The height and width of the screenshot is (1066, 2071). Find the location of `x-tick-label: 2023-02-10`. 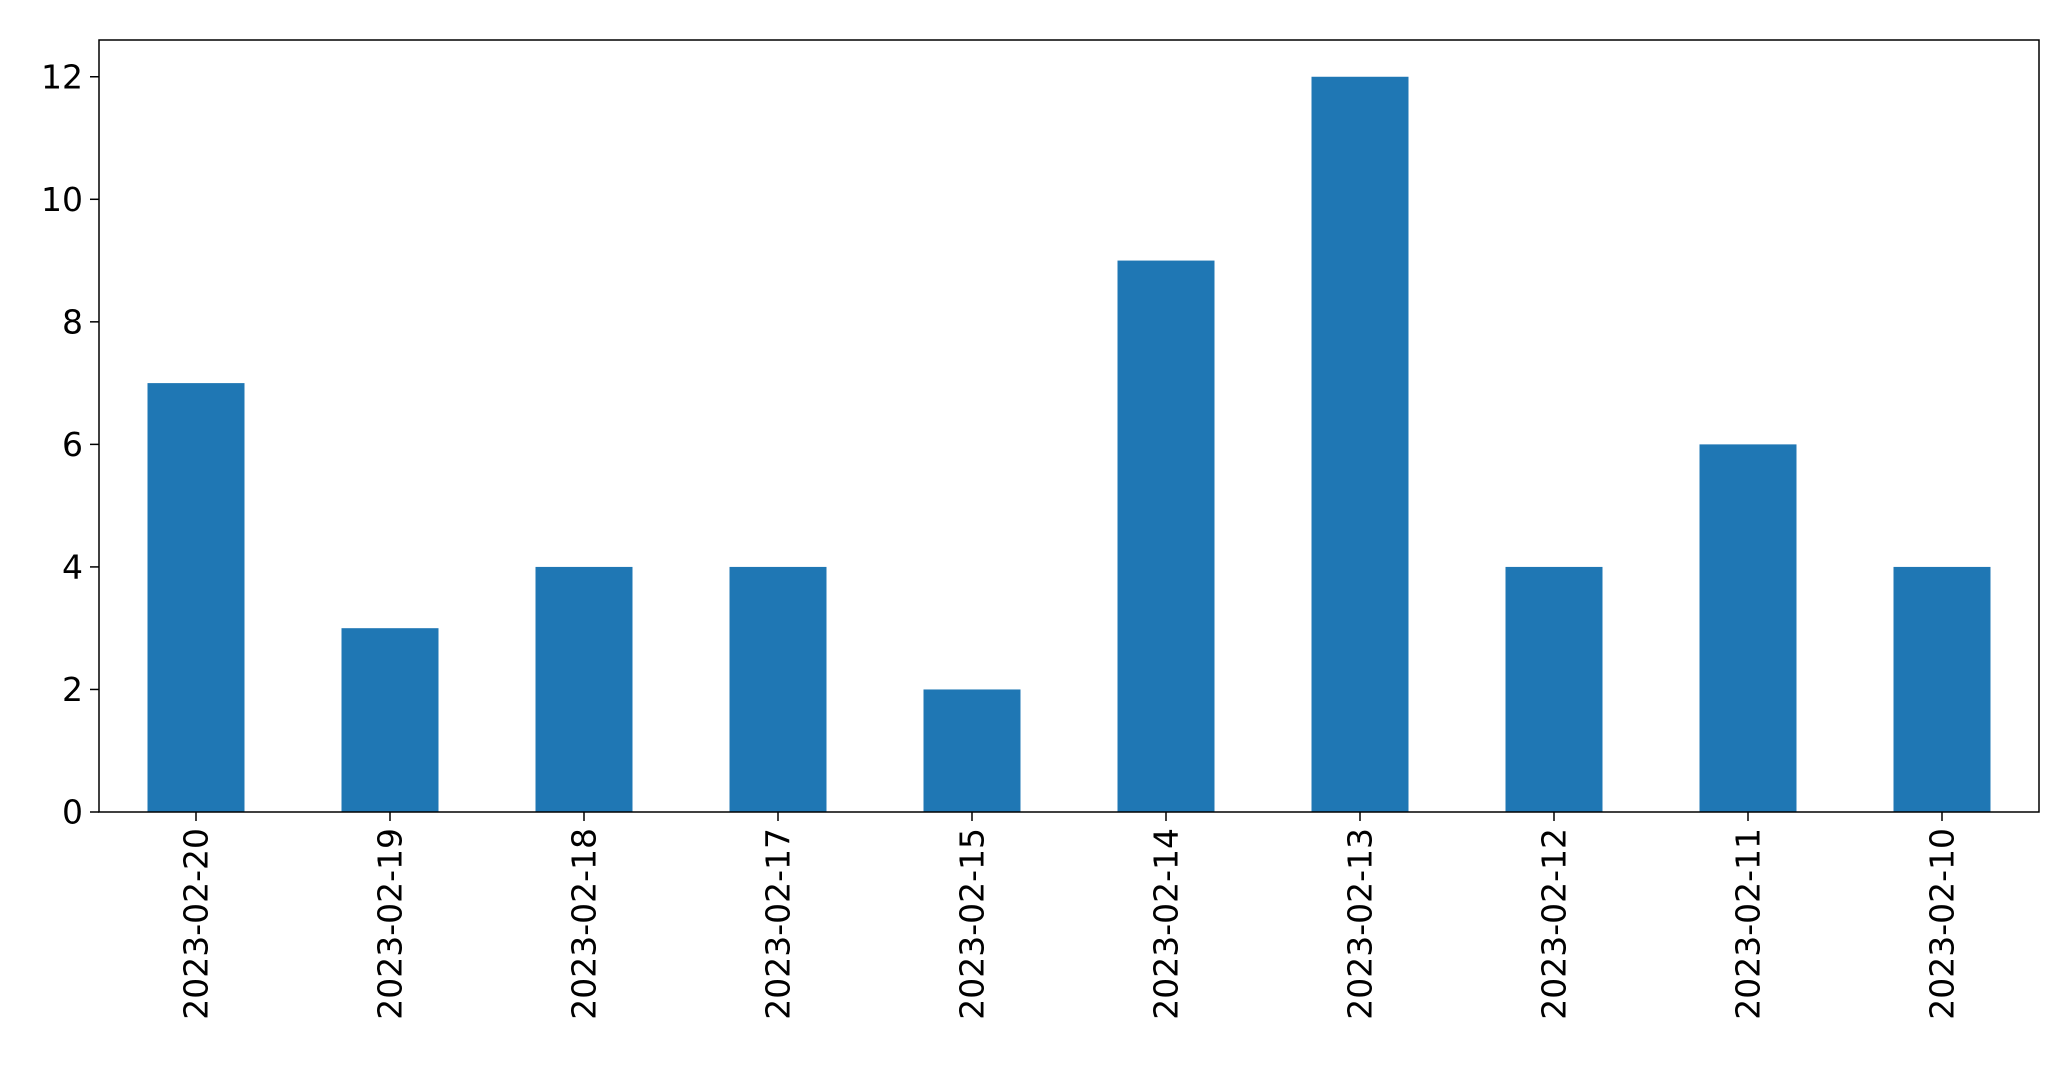

x-tick-label: 2023-02-10 is located at coordinates (1942, 924).